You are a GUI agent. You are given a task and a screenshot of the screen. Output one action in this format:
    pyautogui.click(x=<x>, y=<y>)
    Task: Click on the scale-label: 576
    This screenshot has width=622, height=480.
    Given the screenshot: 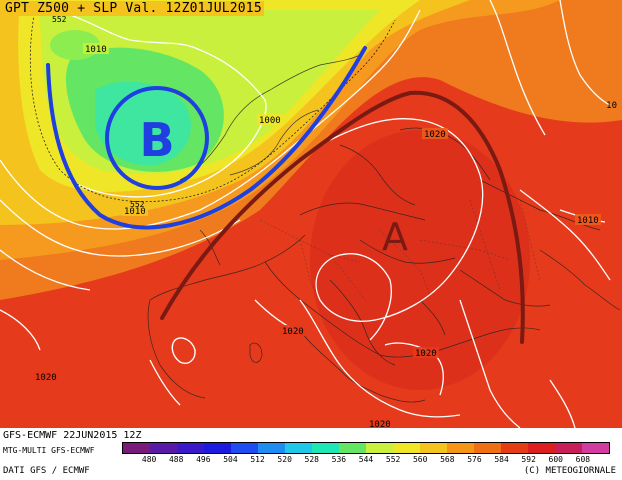 What is the action you would take?
    pyautogui.click(x=474, y=459)
    